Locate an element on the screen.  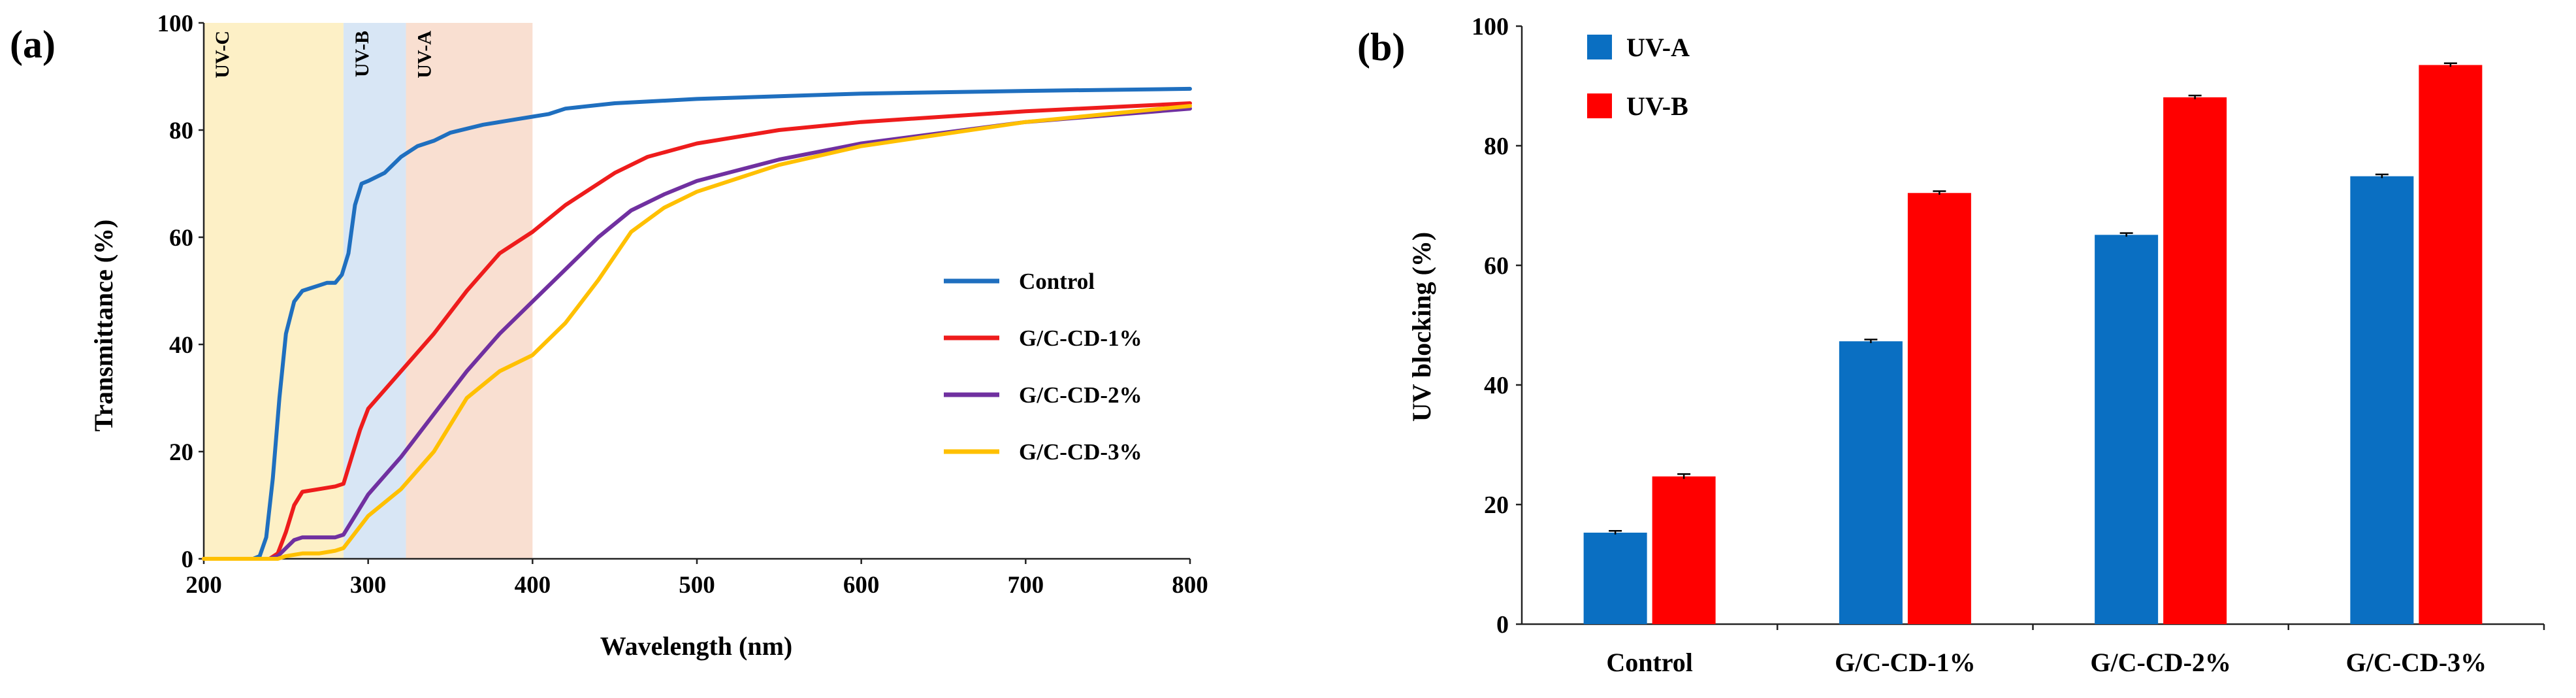
x-tick-label: 800 is located at coordinates (1190, 586).